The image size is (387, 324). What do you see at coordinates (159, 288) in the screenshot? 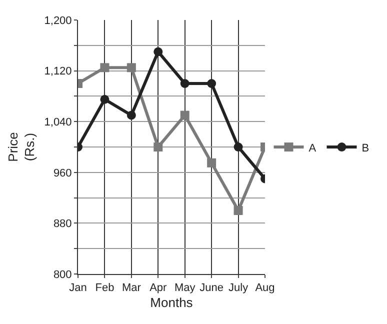
I see `x-tick-label: Apr` at bounding box center [159, 288].